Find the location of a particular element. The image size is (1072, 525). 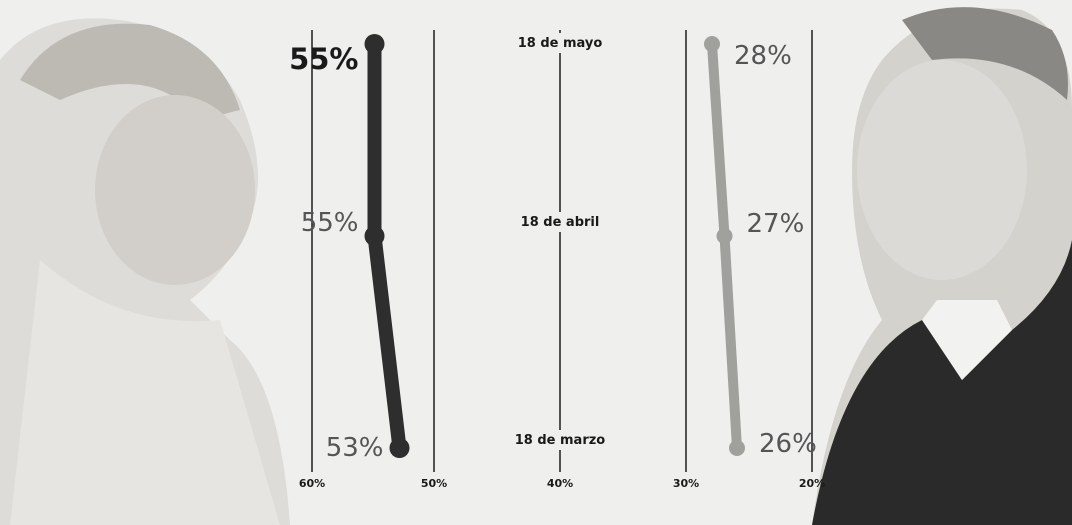

date-label: 18 de marzo is located at coordinates (560, 440).